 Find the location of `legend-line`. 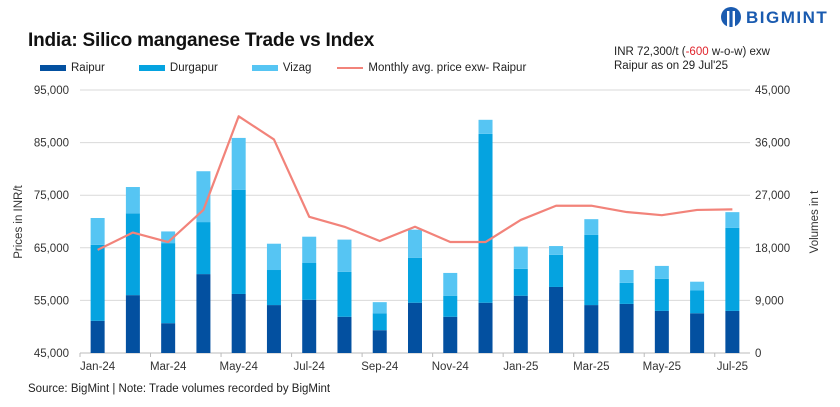

legend-line is located at coordinates (350, 68).